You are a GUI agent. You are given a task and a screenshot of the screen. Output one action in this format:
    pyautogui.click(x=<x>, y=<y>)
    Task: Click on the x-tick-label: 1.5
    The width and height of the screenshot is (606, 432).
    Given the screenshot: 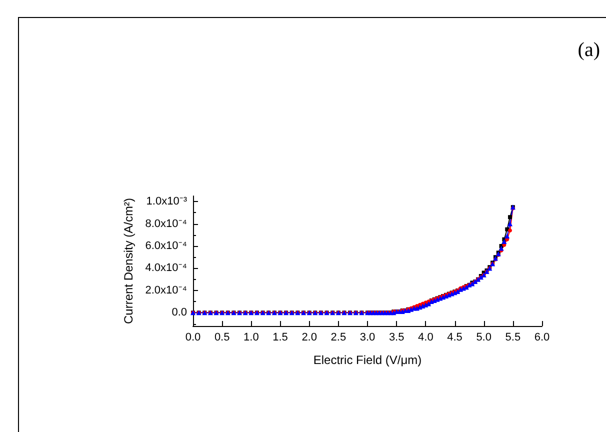 What is the action you would take?
    pyautogui.click(x=280, y=338)
    